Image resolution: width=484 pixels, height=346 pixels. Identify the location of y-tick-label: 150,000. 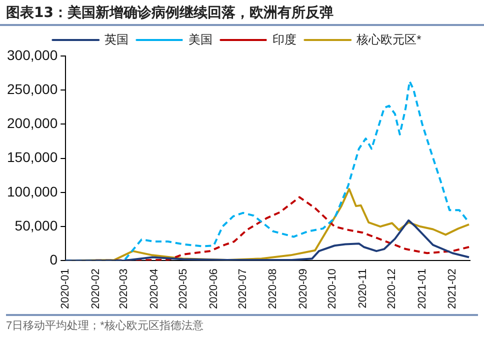
(32, 157).